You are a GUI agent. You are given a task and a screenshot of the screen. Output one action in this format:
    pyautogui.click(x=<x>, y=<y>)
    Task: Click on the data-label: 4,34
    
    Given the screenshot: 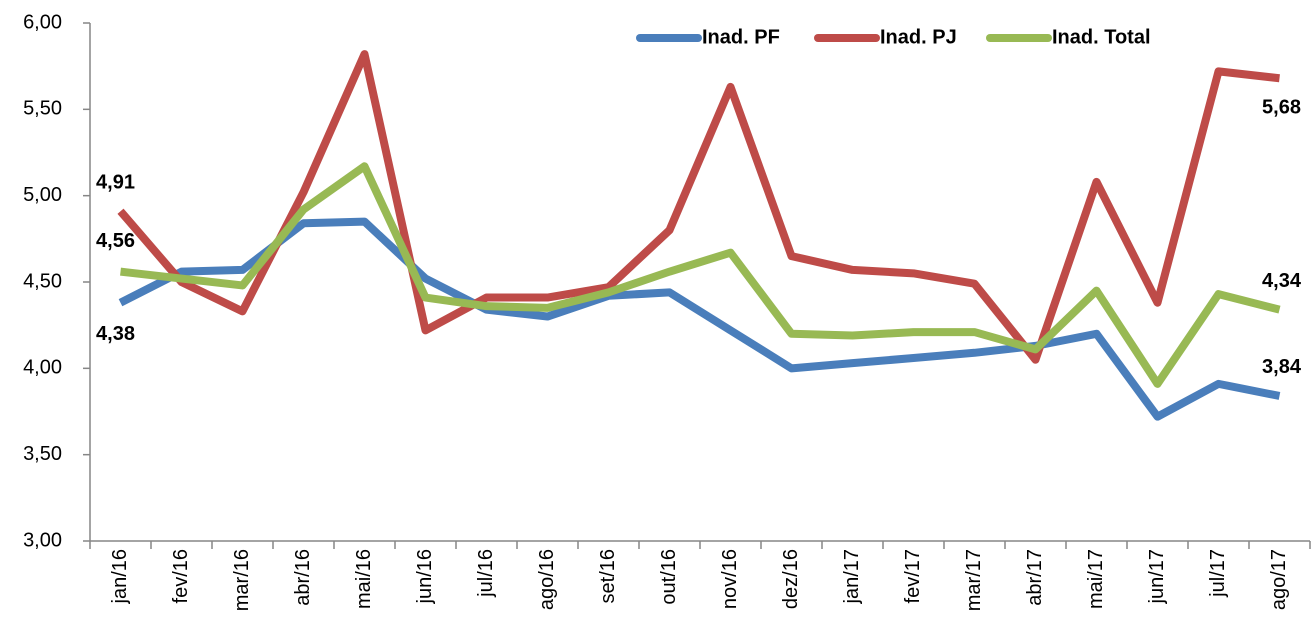 What is the action you would take?
    pyautogui.click(x=1282, y=281)
    